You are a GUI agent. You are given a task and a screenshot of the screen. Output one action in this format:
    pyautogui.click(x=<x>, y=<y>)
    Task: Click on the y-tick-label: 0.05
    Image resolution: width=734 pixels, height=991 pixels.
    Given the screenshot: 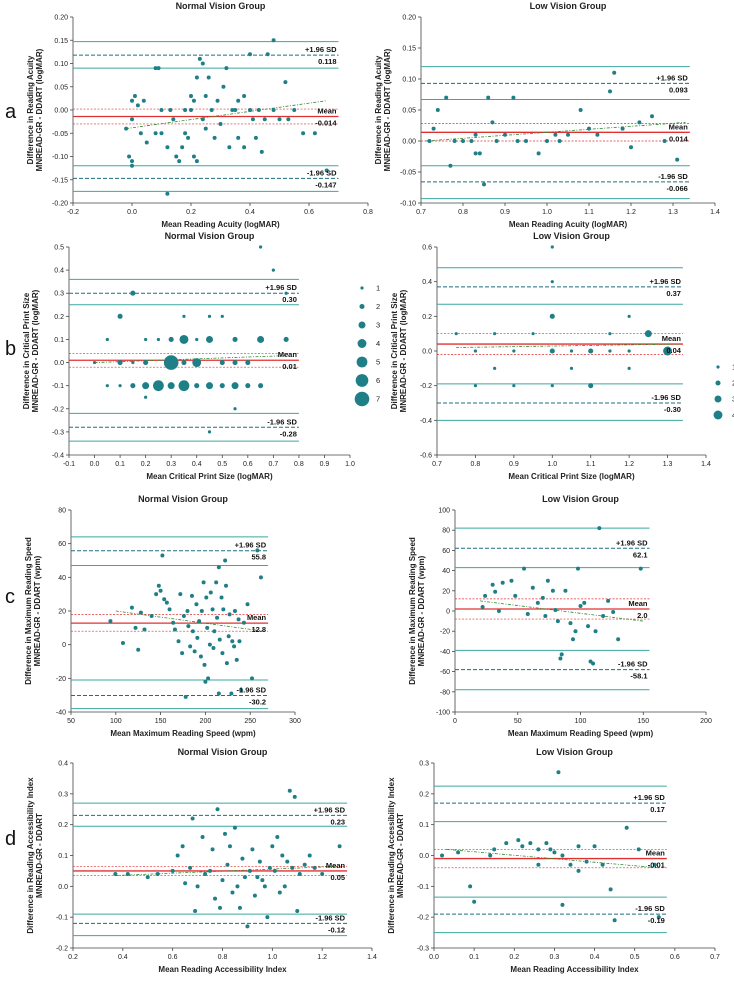 What is the action you would take?
    pyautogui.click(x=409, y=111)
    